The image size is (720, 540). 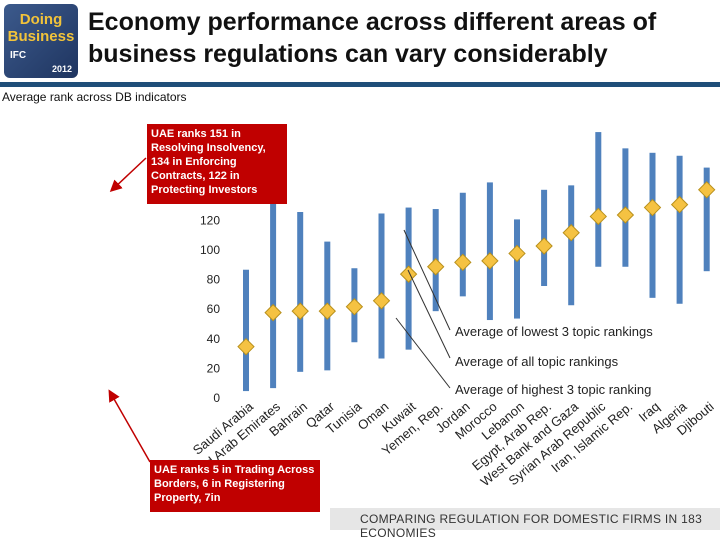 What do you see at coordinates (214, 280) in the screenshot?
I see `y-tick-label: 80` at bounding box center [214, 280].